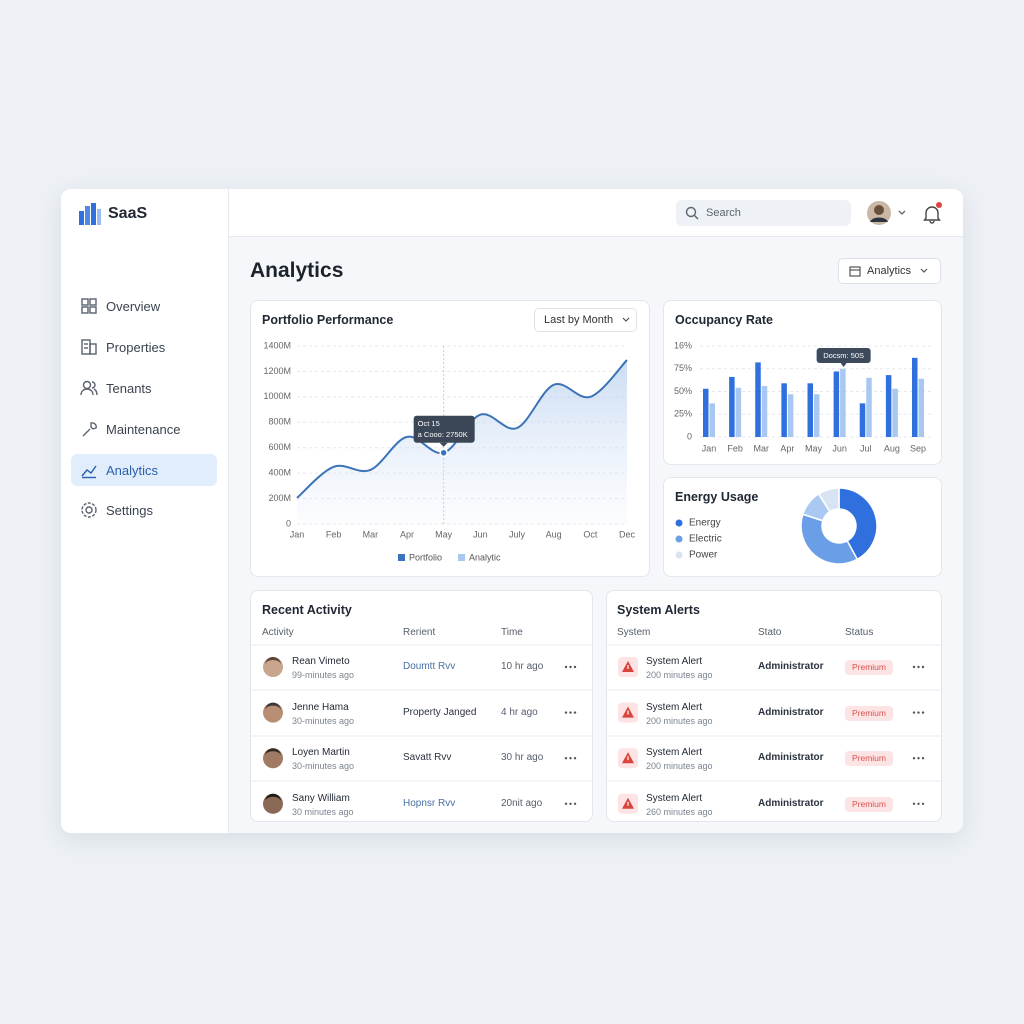  I want to click on activity-item: Doumtt Rvv, so click(429, 666).